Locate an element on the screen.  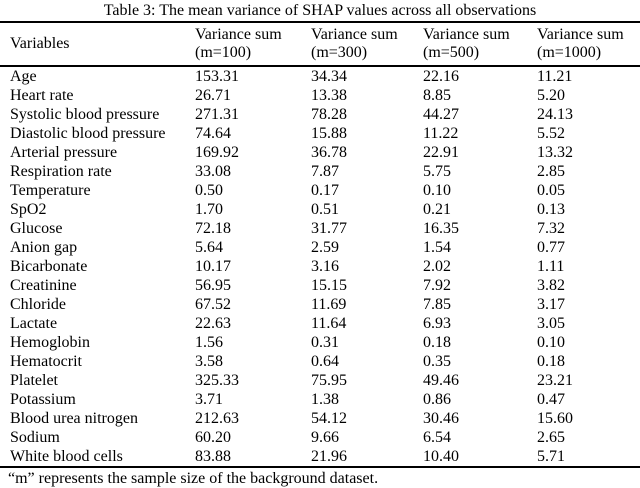
variable-name-cell: White blood cells is located at coordinates (66, 456).